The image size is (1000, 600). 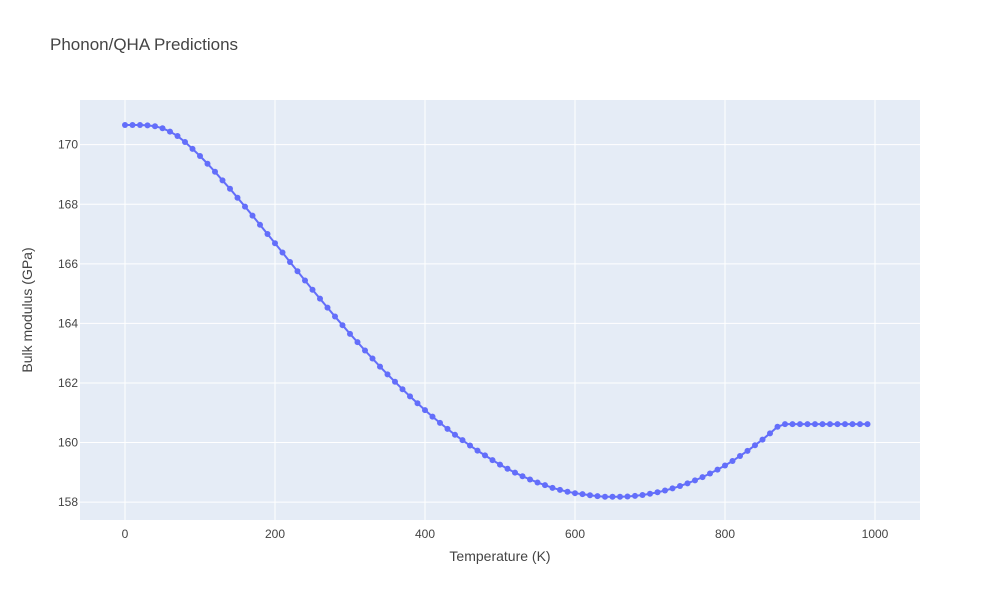 I want to click on y-tick-label: 170, so click(x=68, y=145).